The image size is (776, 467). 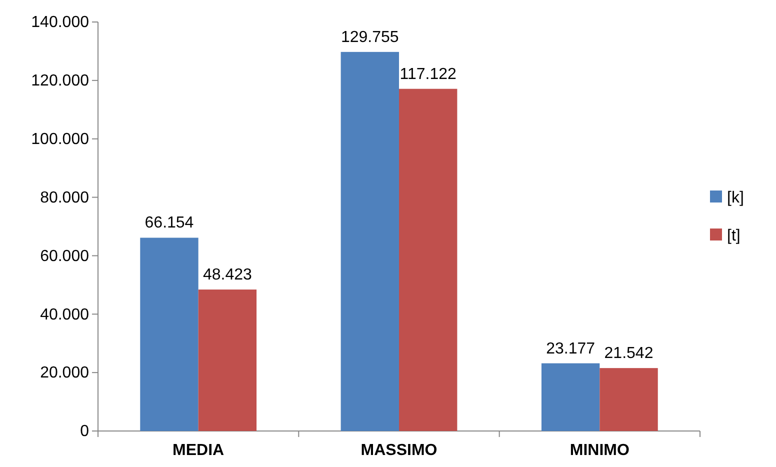 What do you see at coordinates (60, 139) in the screenshot?
I see `y-tick-label: 100.000` at bounding box center [60, 139].